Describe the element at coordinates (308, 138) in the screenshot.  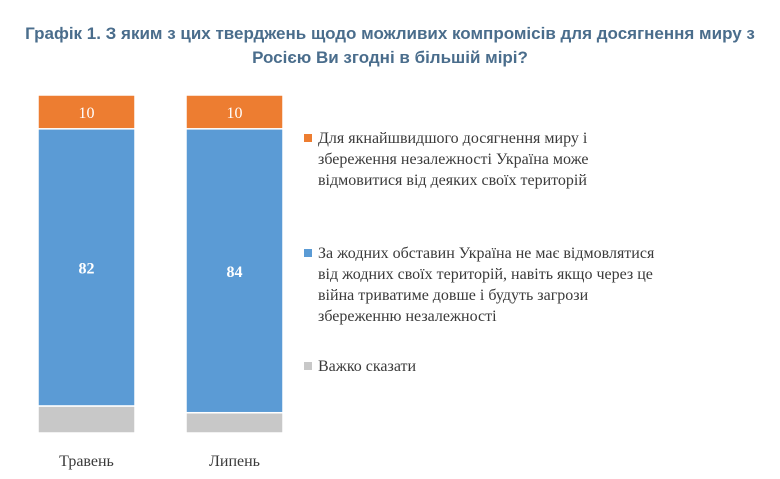
I see `legend-swatch-orange` at that location.